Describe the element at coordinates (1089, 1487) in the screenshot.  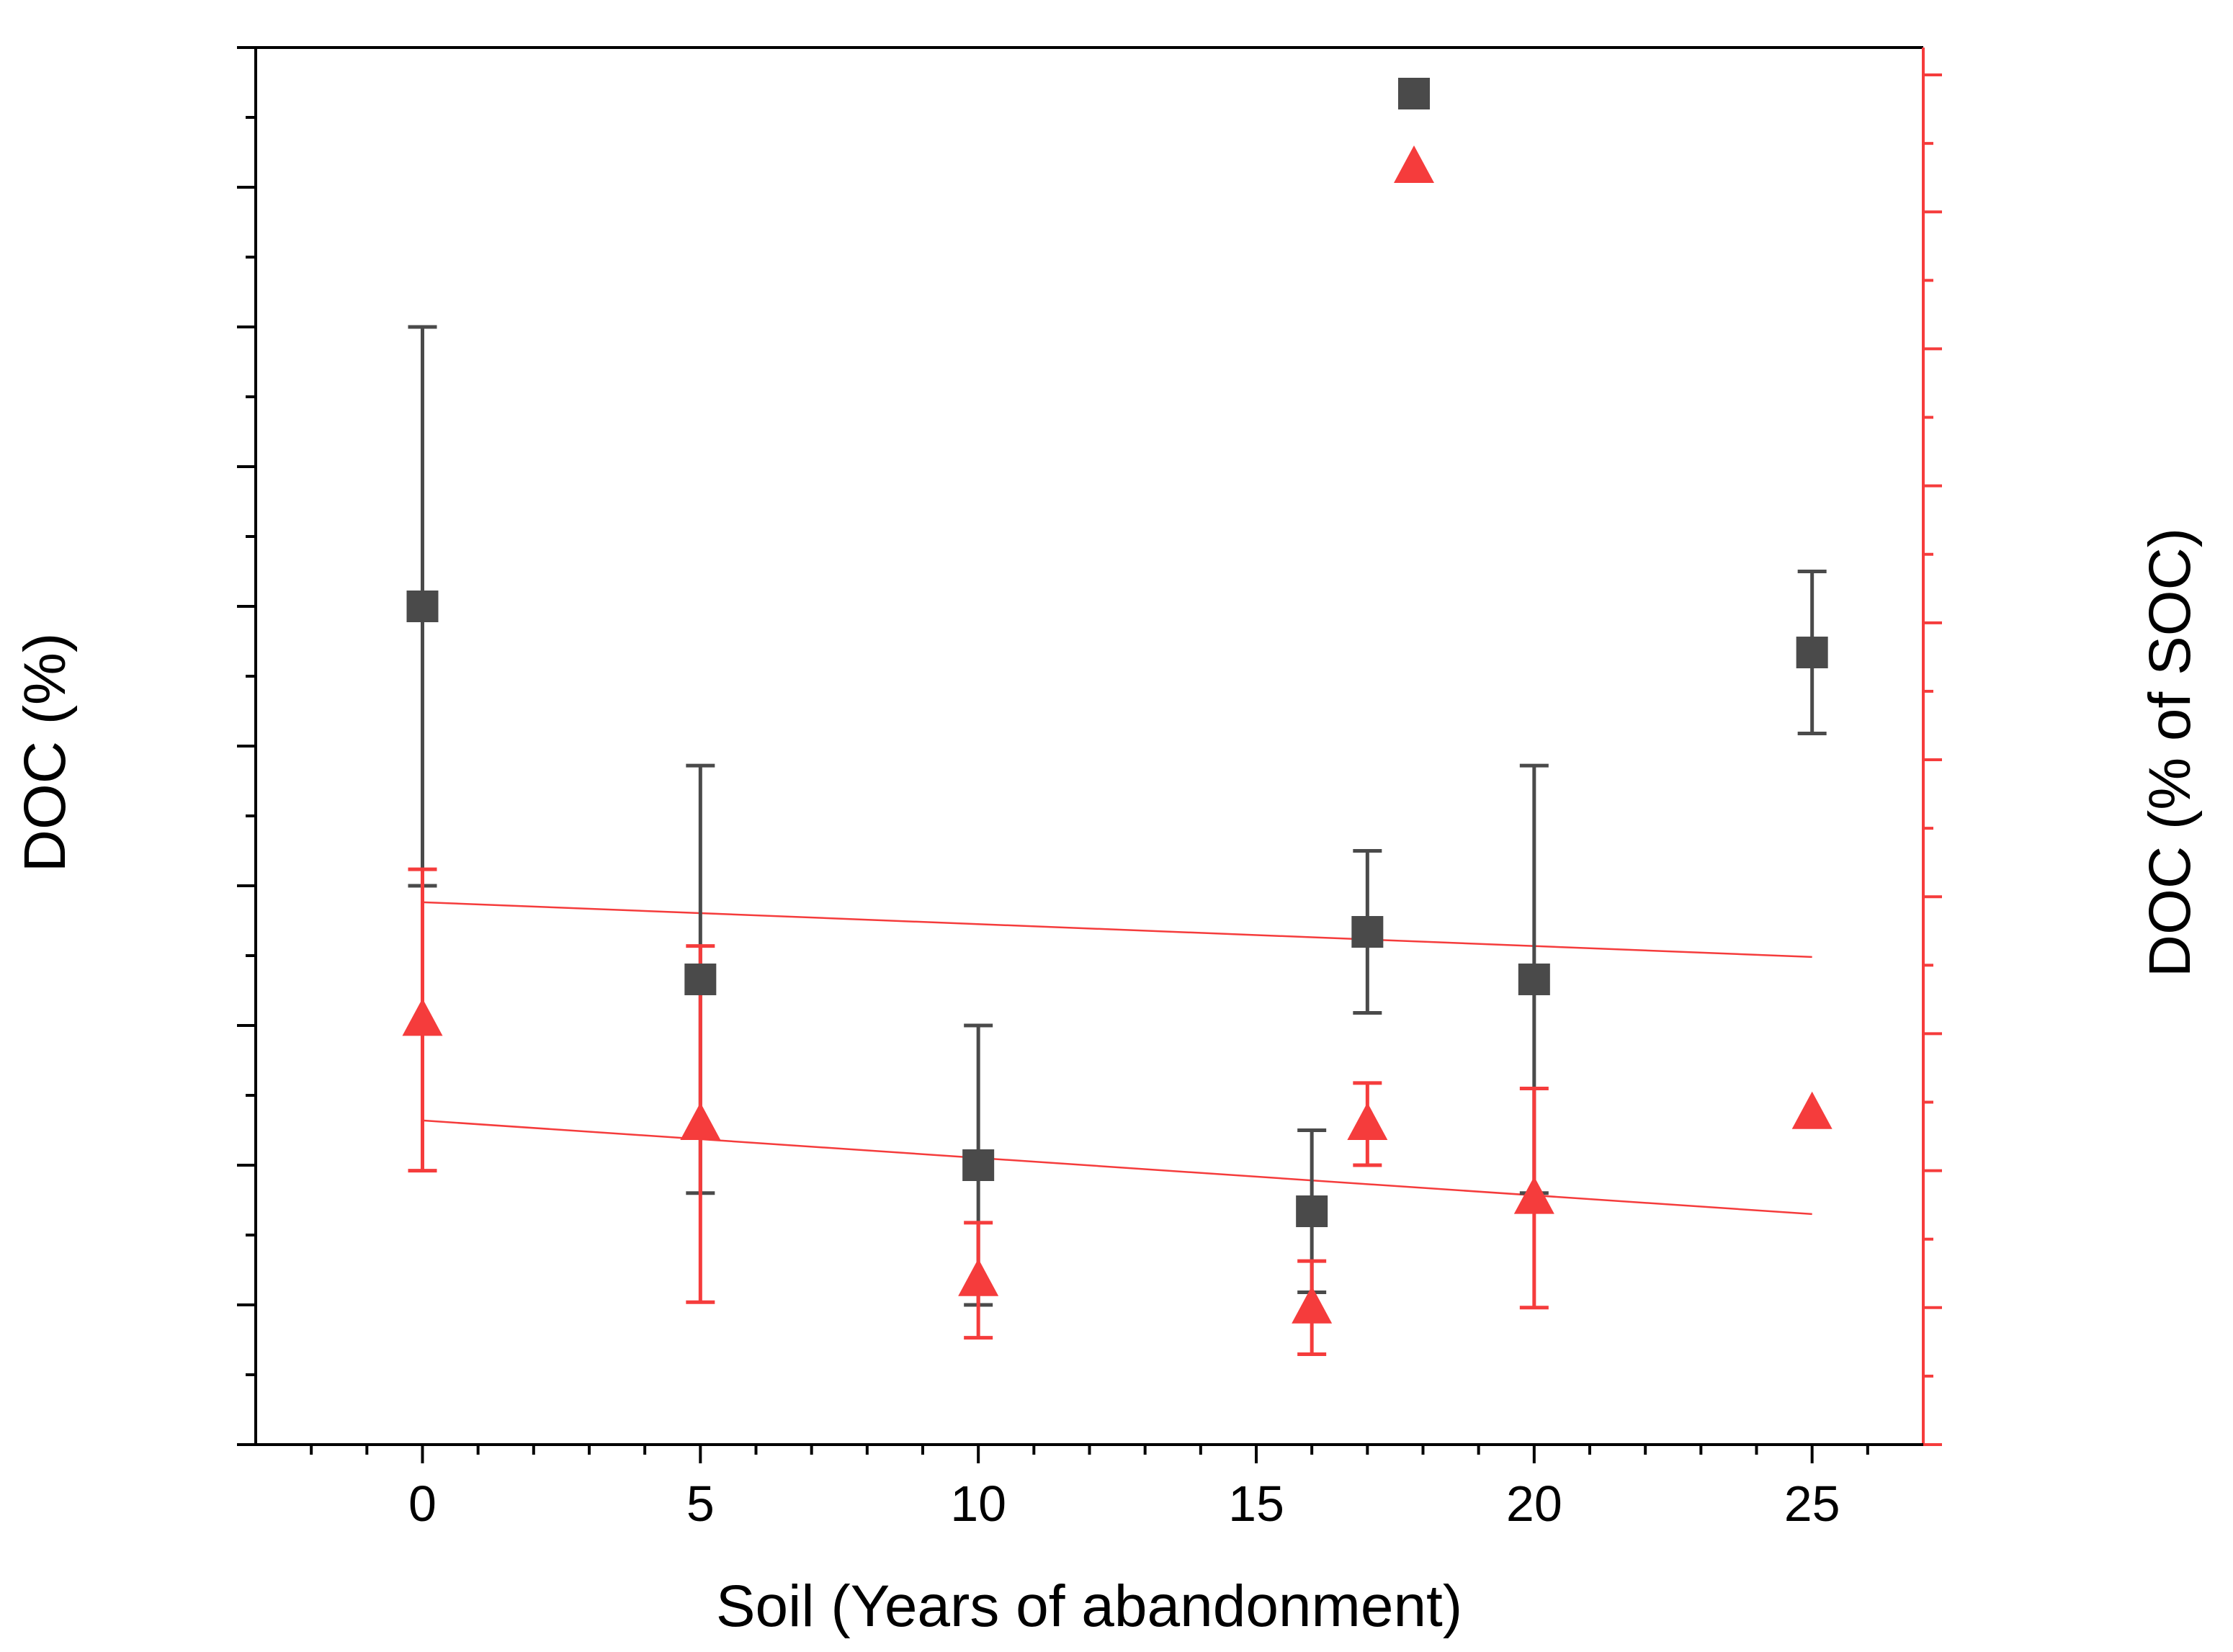
I see `x-axis: 0 5 10 15 20 25` at that location.